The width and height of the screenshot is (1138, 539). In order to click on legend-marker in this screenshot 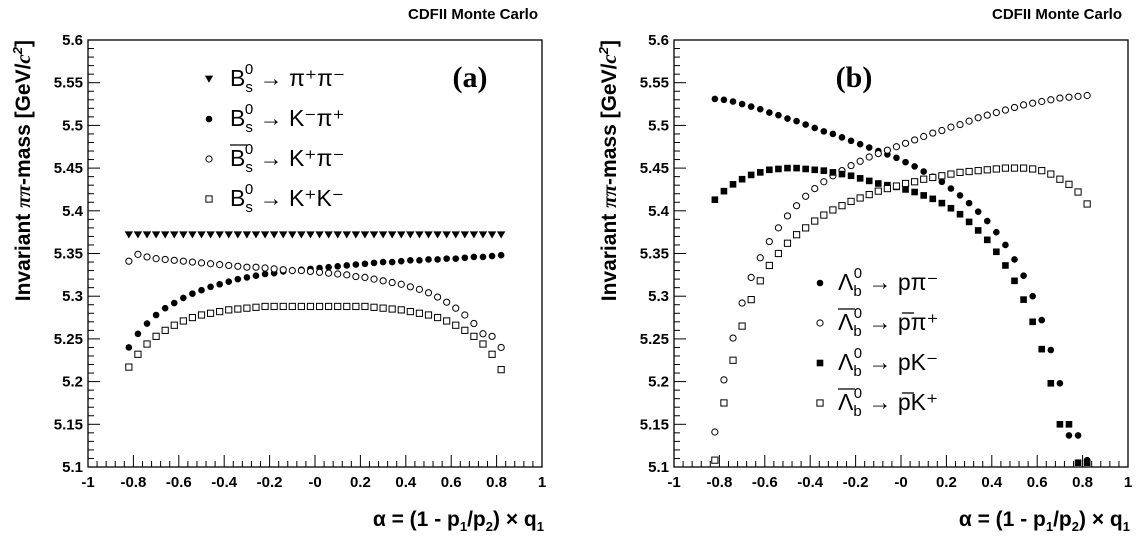, I will do `click(820, 323)`.